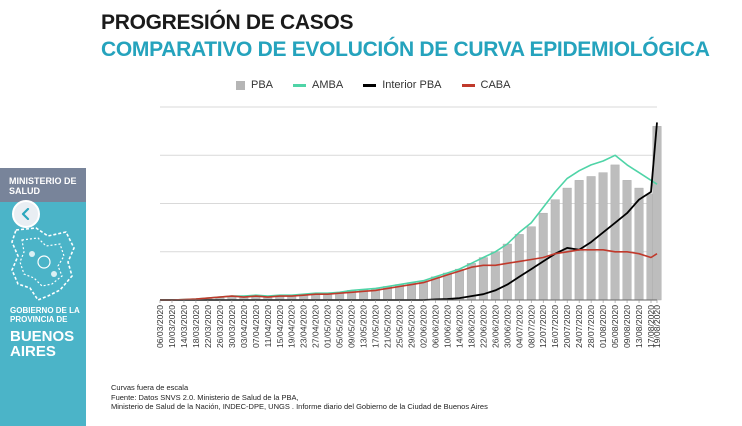 The height and width of the screenshot is (426, 742). Describe the element at coordinates (651, 326) in the screenshot. I see `x-tick-label: 17/08/2020` at that location.